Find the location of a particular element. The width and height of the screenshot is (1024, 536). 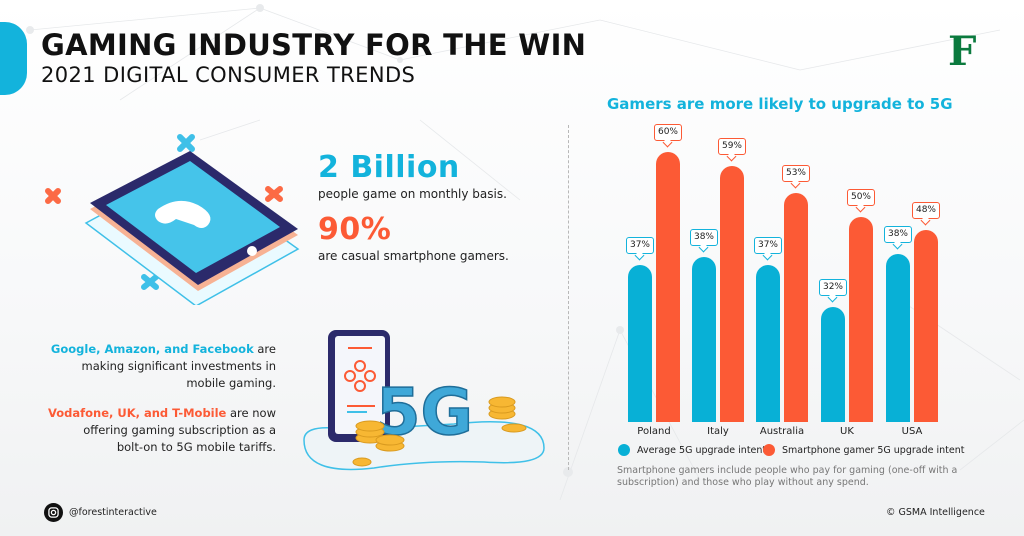

instagram-handle: @forestinteractive is located at coordinates (100, 512).